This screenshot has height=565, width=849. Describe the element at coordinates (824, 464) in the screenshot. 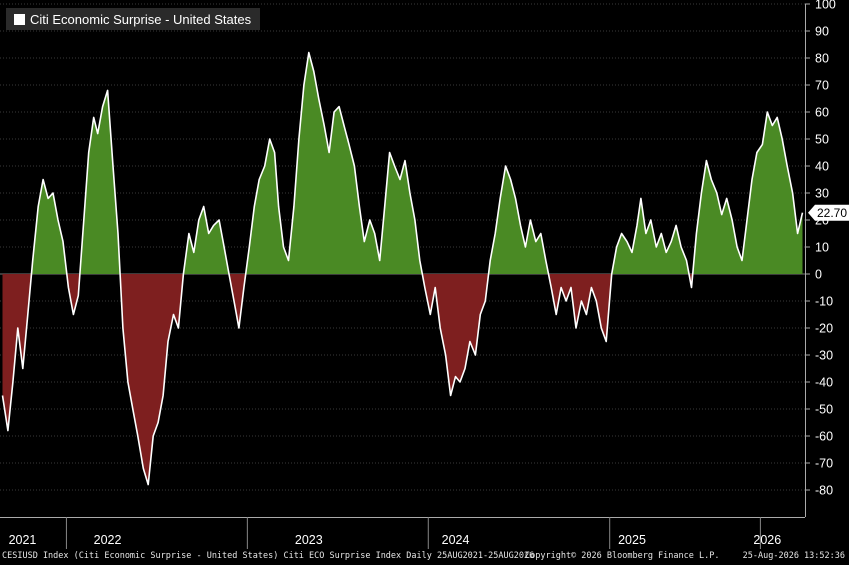

I see `y-tick-label: -70` at that location.